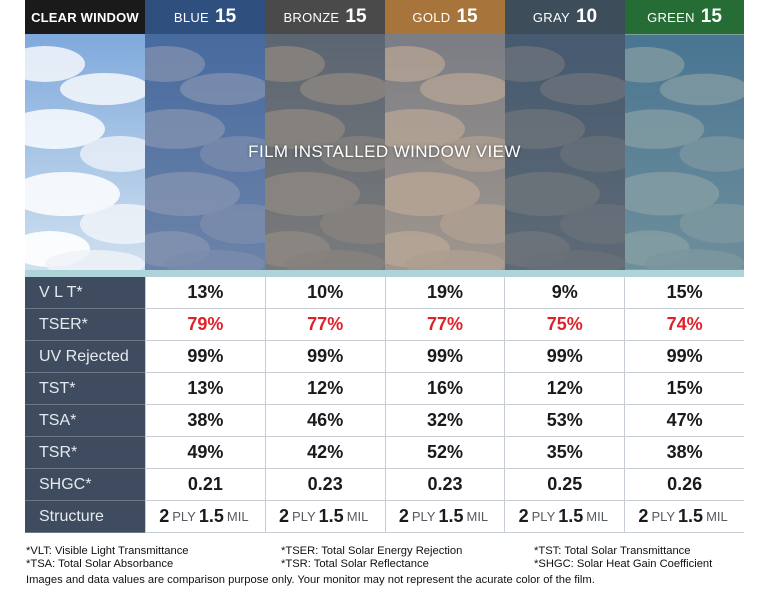 The width and height of the screenshot is (768, 593). What do you see at coordinates (205, 325) in the screenshot?
I see `value-cell: 79%` at bounding box center [205, 325].